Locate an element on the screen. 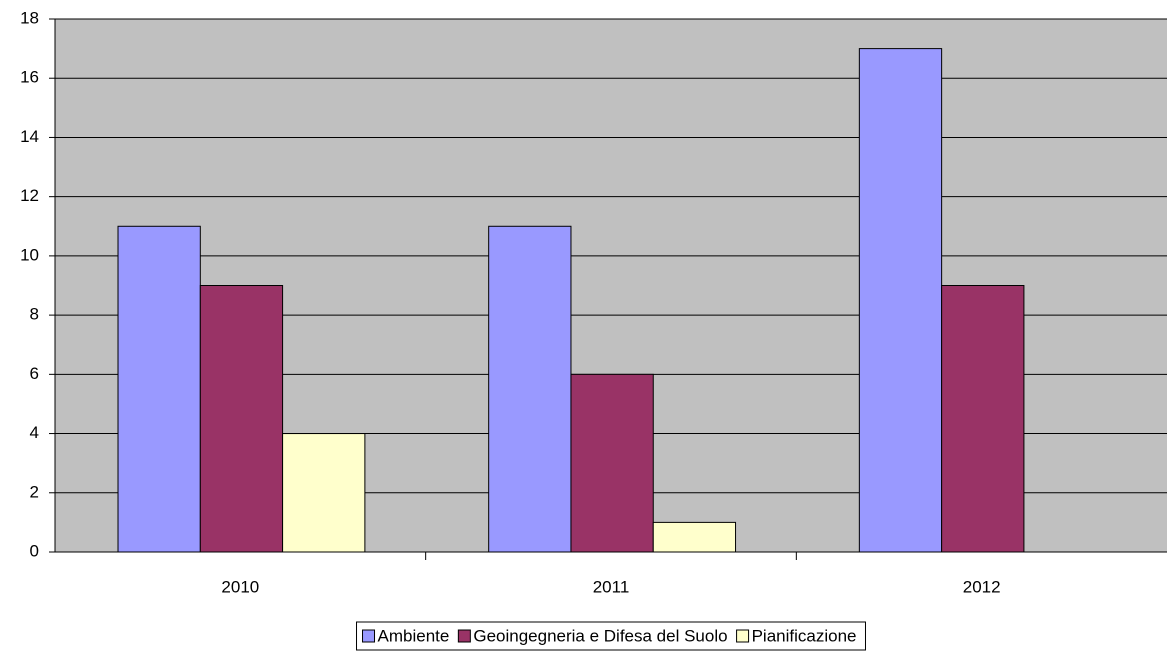  legend-label: Geoingegneria e Difesa del Suolo is located at coordinates (600, 635).